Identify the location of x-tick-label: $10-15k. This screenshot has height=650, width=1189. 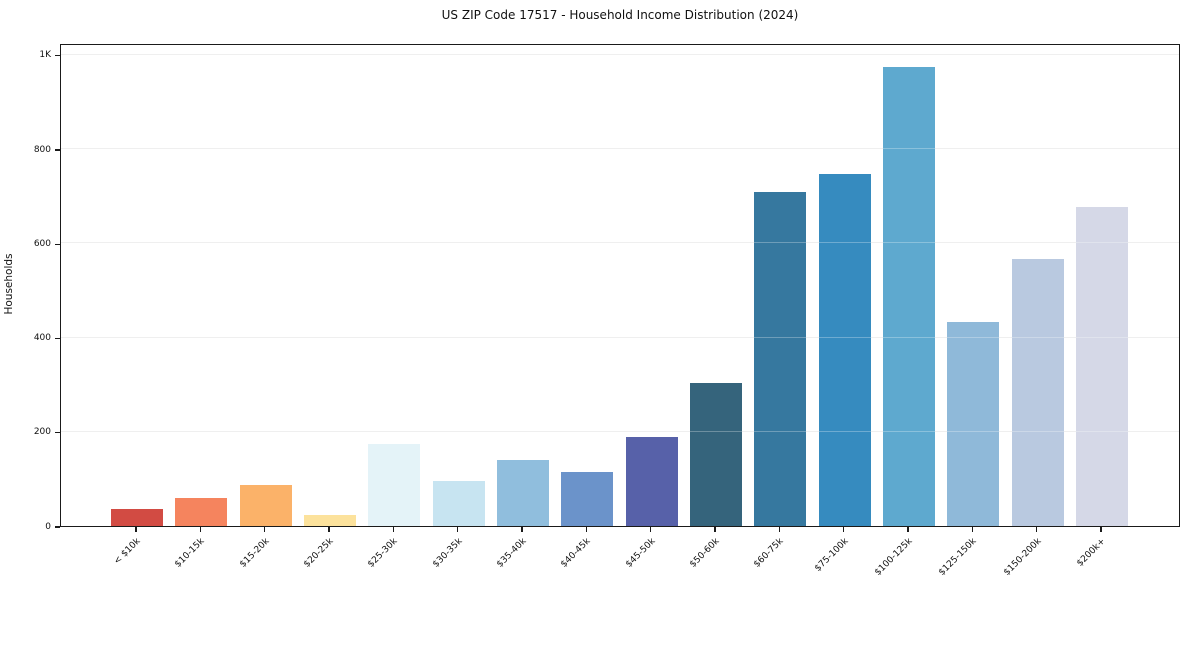
(190, 553).